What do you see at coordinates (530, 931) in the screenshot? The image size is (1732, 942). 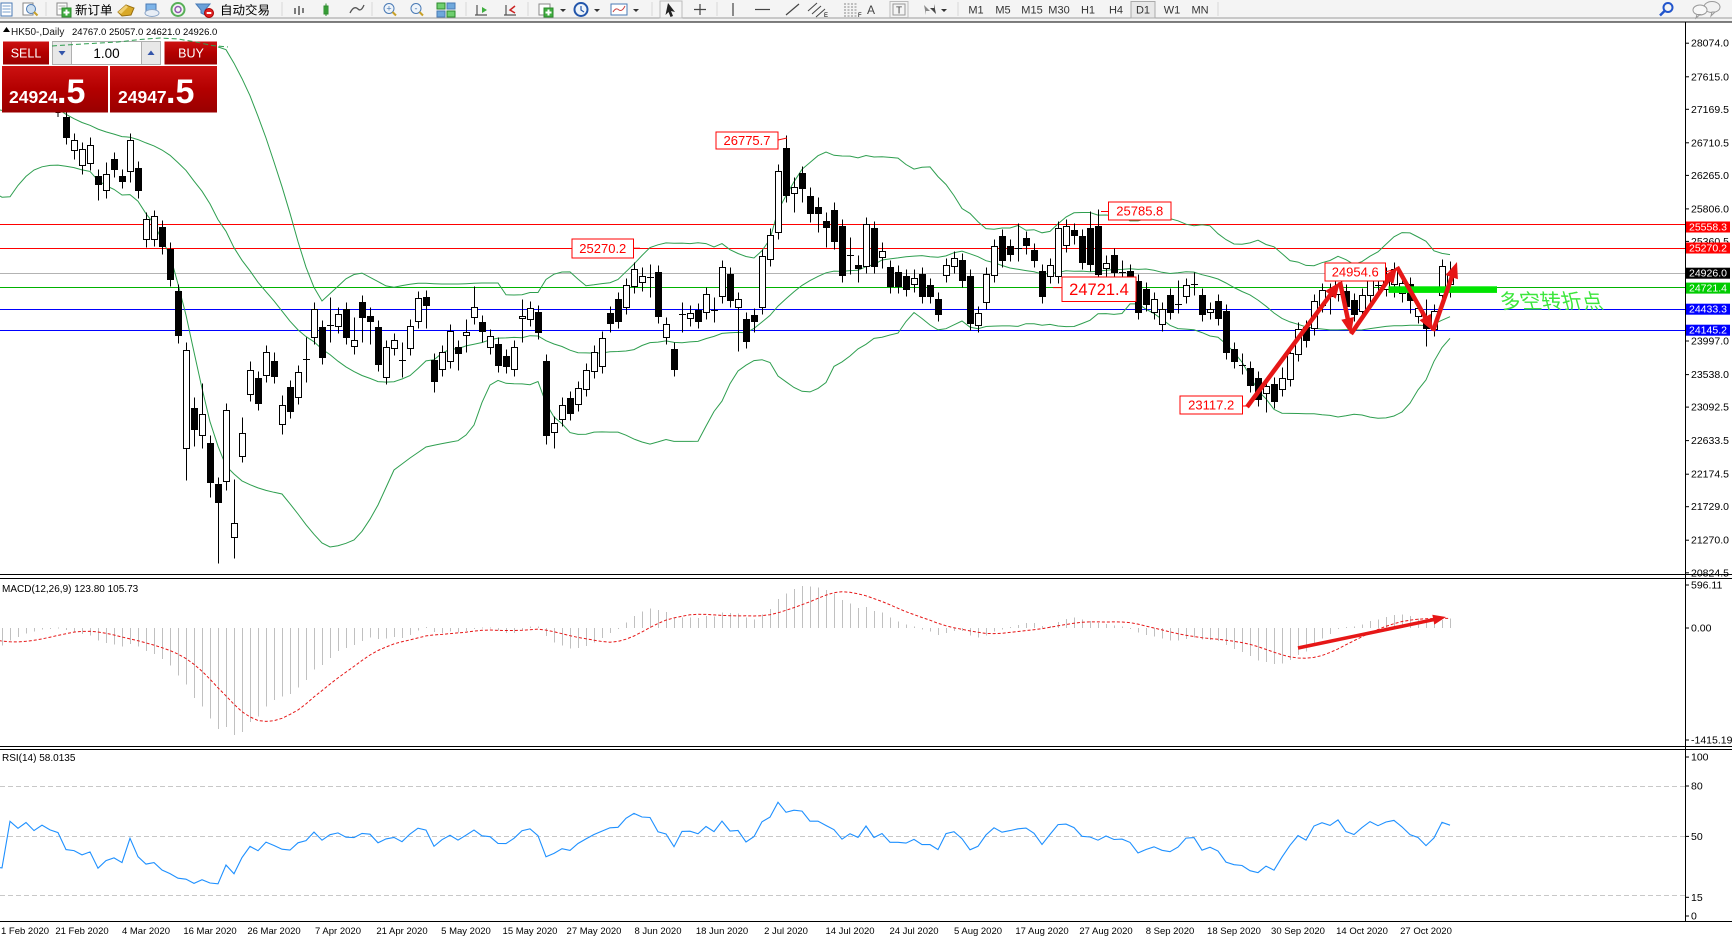 I see `svg-text: 15 May 2020` at bounding box center [530, 931].